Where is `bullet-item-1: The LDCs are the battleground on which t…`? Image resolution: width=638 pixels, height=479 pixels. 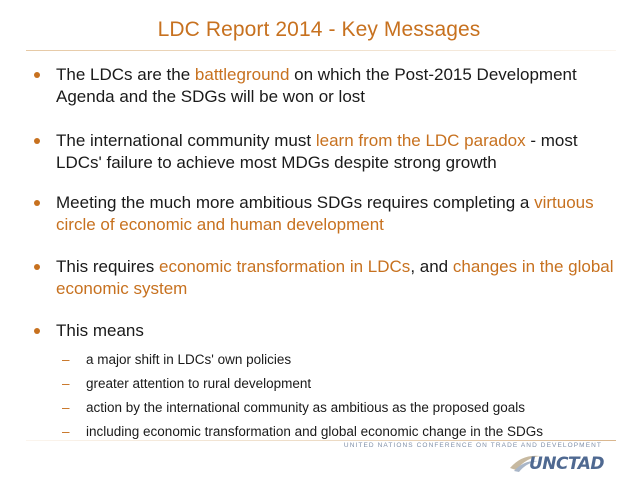
bullet-item-1: The LDCs are the battleground on which t… is located at coordinates (329, 86).